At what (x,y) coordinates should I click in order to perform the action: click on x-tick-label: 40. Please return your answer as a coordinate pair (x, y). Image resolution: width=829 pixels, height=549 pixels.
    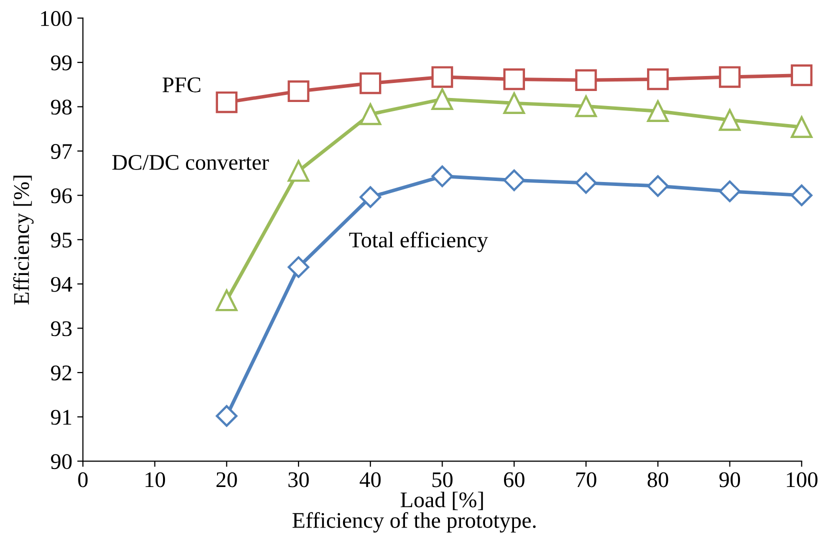
    Looking at the image, I should click on (370, 480).